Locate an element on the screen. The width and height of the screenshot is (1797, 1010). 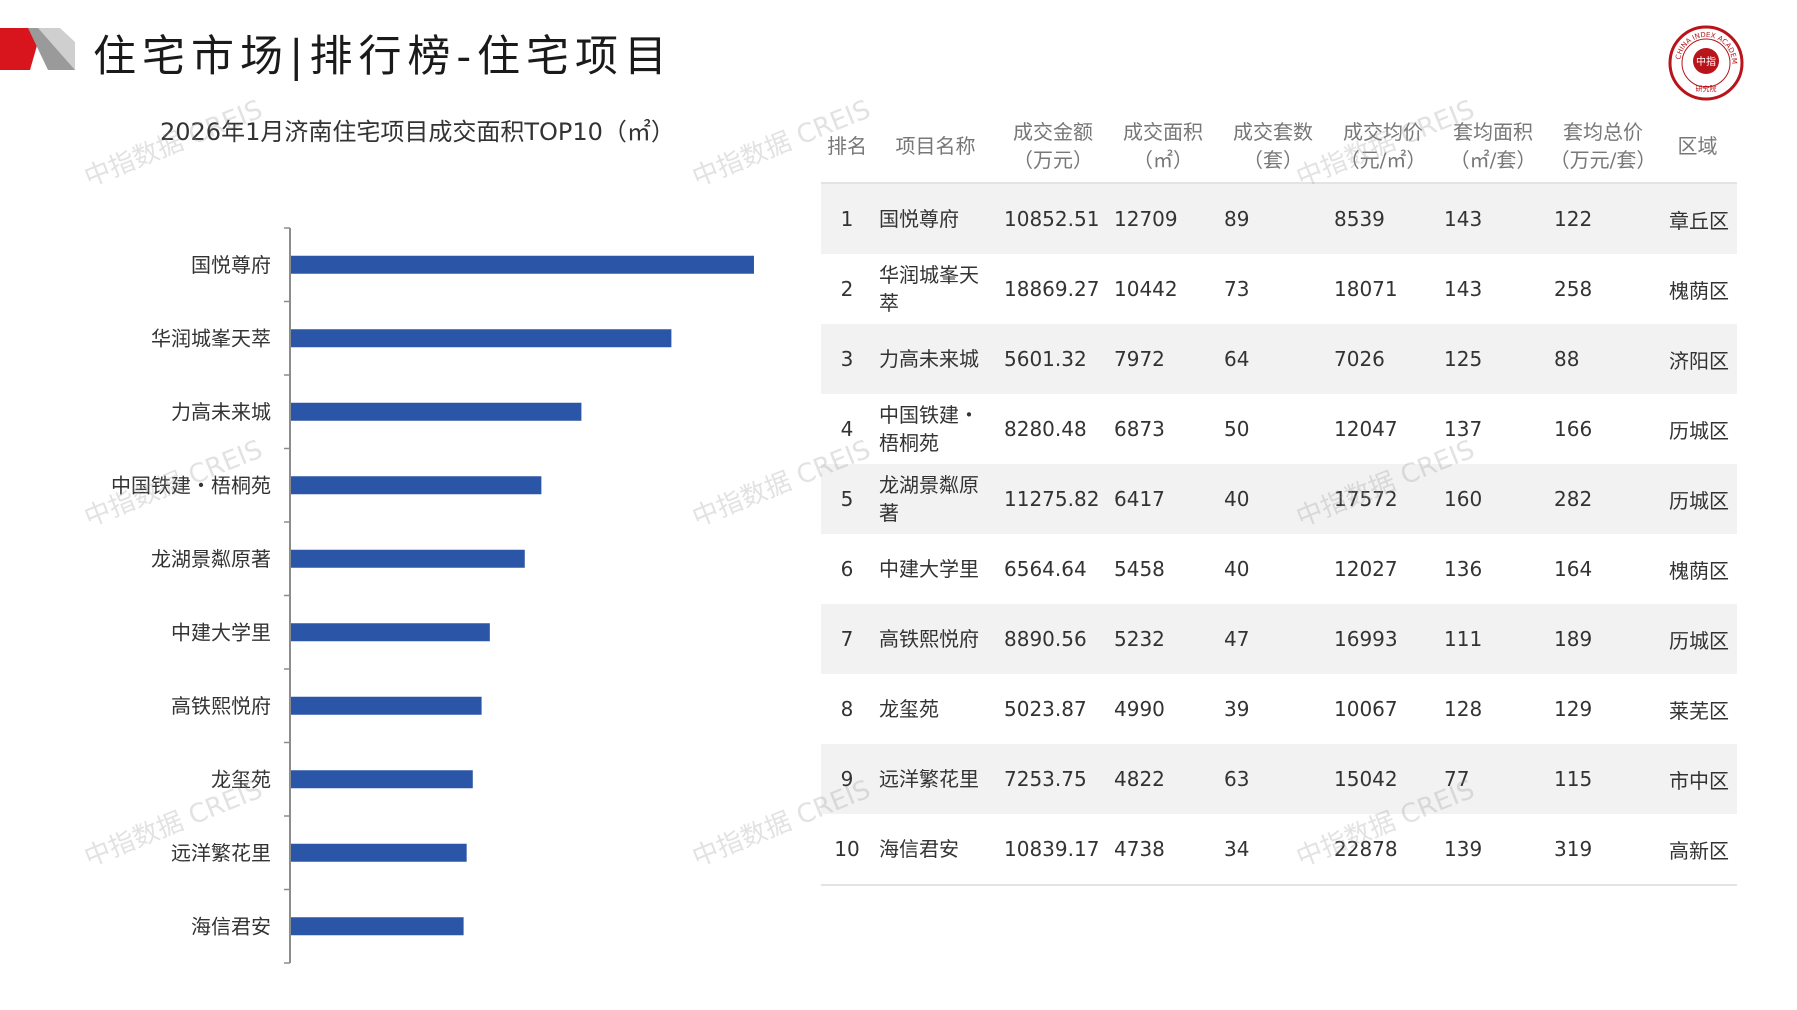
column-header: 成交套数 （套） is located at coordinates (1273, 147).